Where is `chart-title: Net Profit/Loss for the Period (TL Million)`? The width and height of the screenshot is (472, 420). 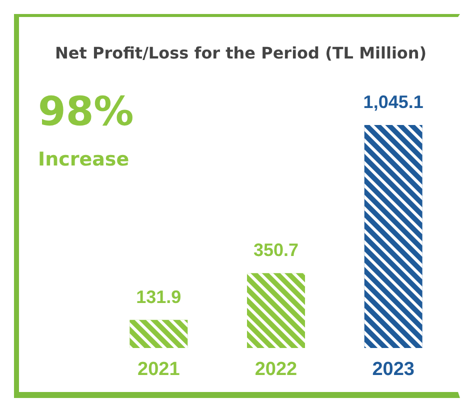
chart-title: Net Profit/Loss for the Period (TL Million) is located at coordinates (241, 53).